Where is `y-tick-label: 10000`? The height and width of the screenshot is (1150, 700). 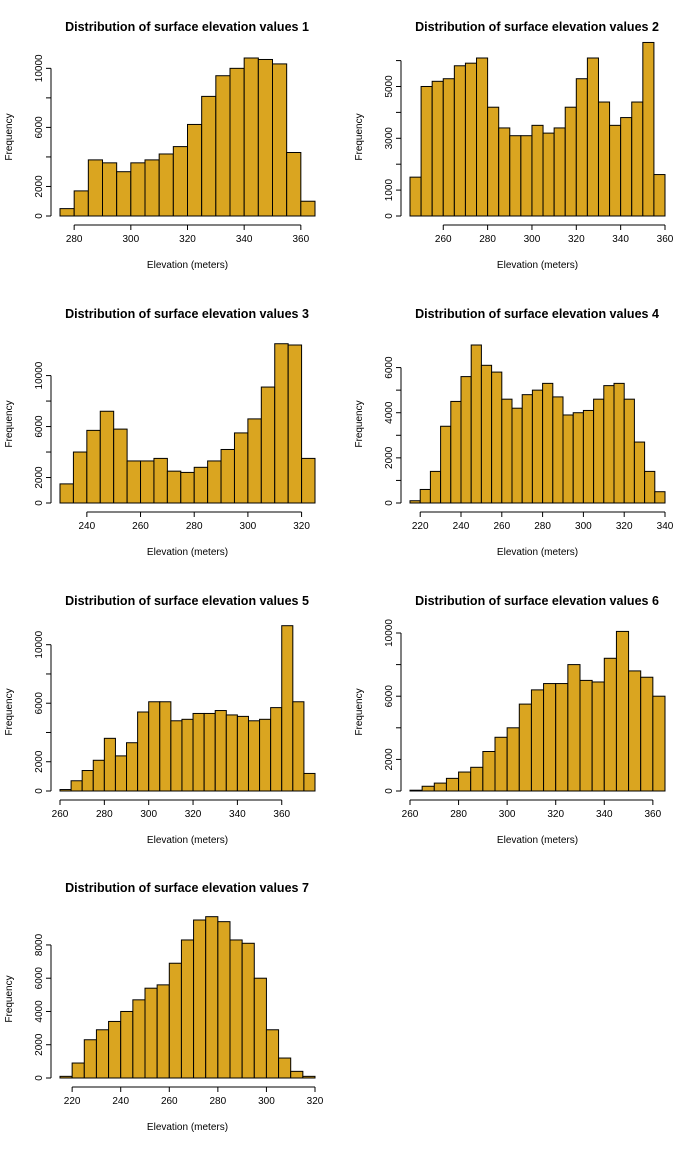 y-tick-label: 10000 is located at coordinates (389, 633).